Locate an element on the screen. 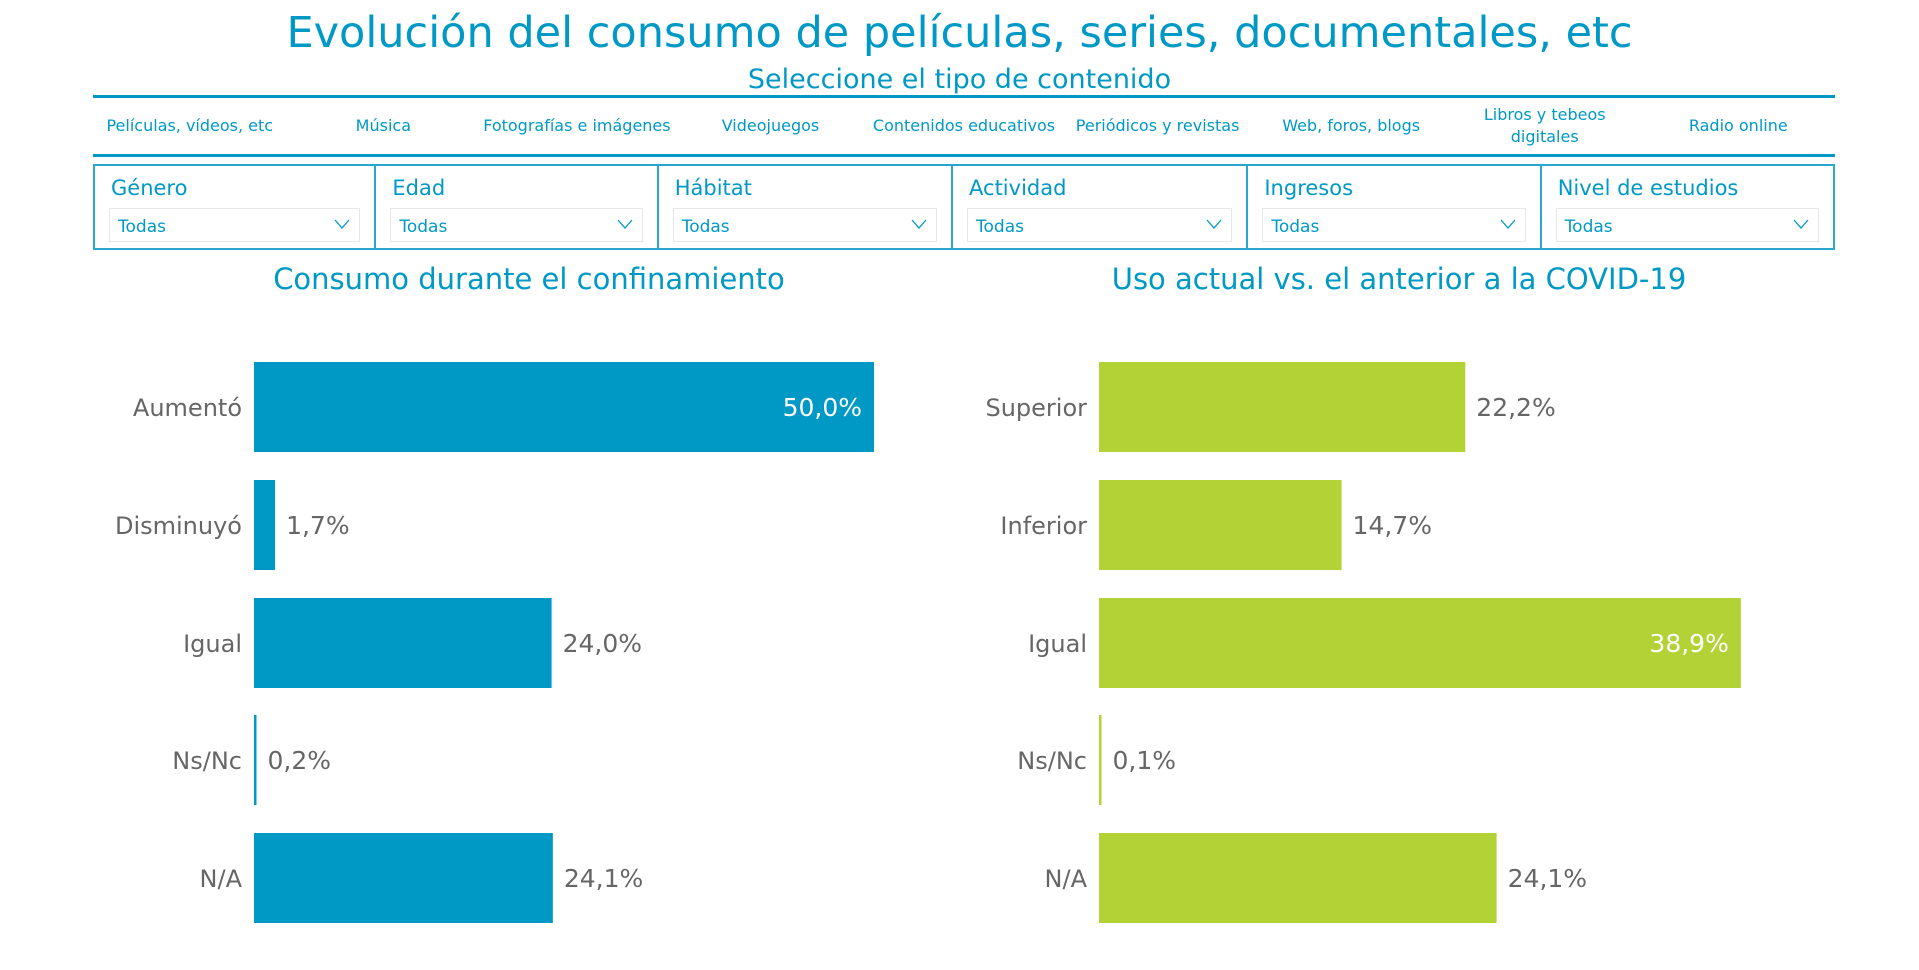 The width and height of the screenshot is (1919, 970). tab-periodicos: Periódicos y revistas is located at coordinates (1157, 125).